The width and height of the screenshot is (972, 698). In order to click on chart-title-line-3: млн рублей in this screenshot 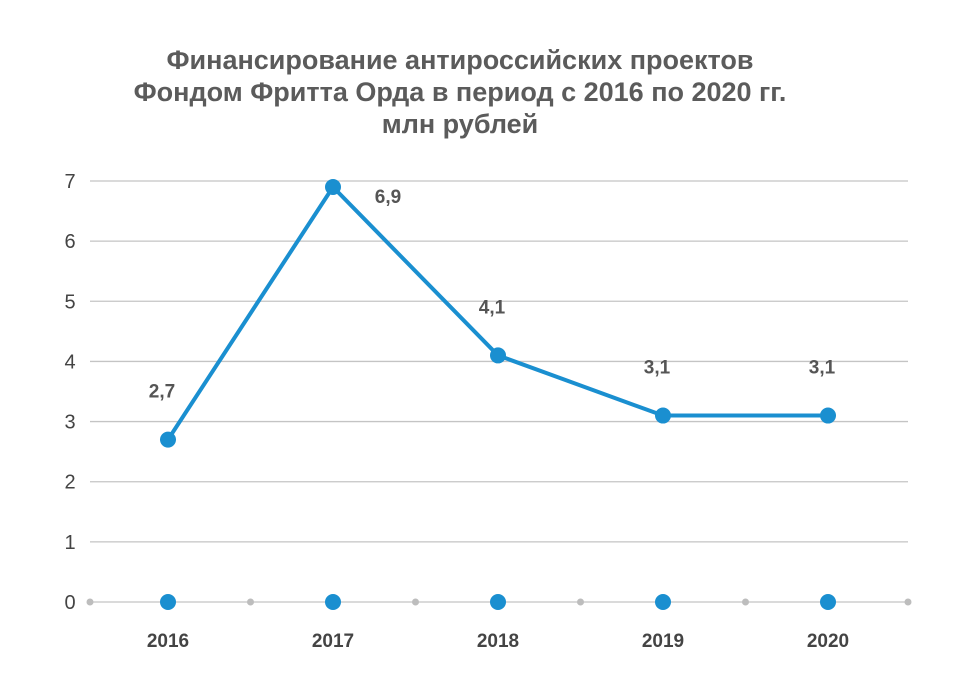, I will do `click(460, 124)`.